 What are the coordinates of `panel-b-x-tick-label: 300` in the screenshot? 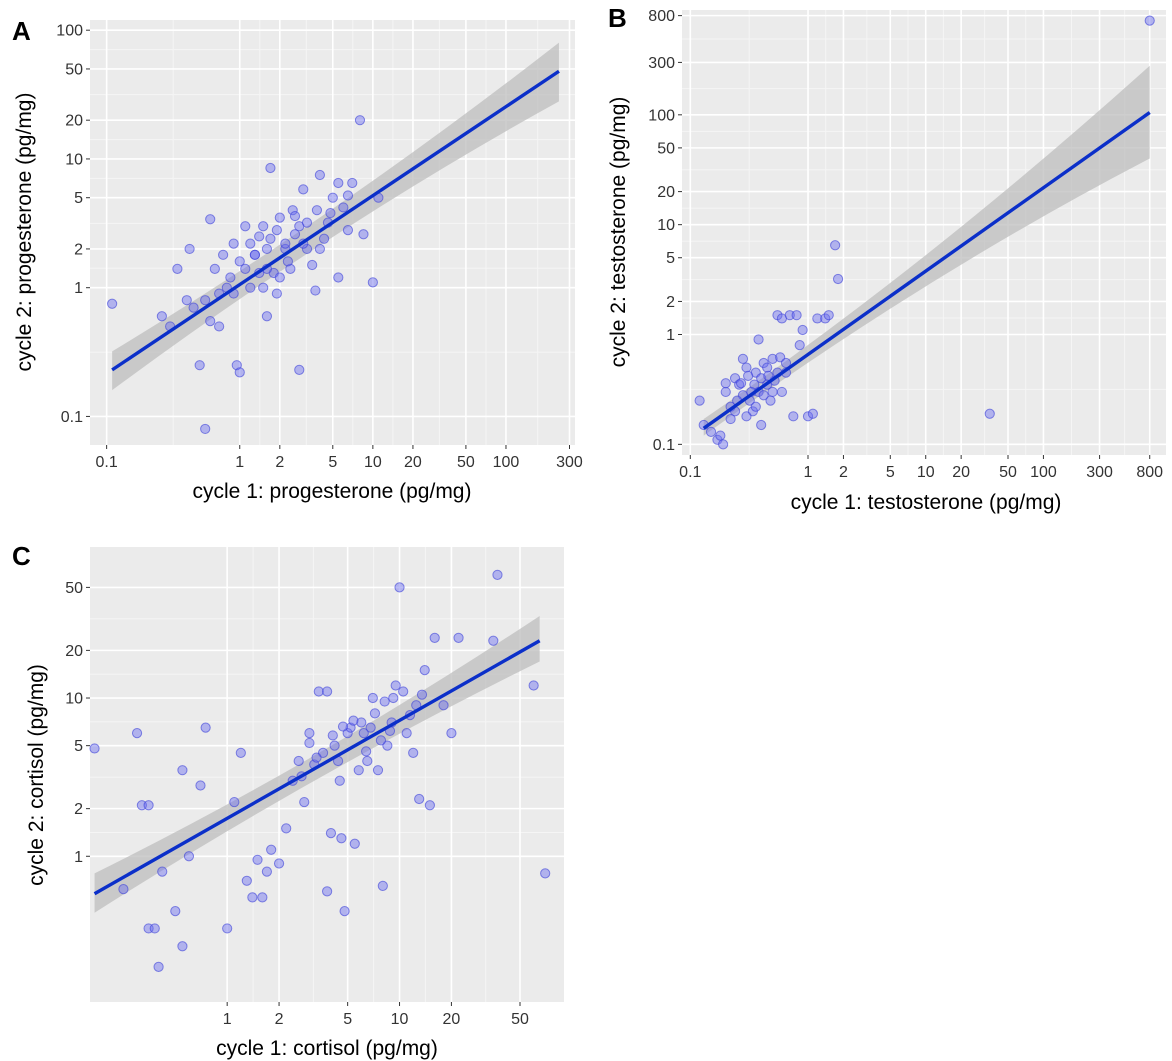 It's located at (1099, 472).